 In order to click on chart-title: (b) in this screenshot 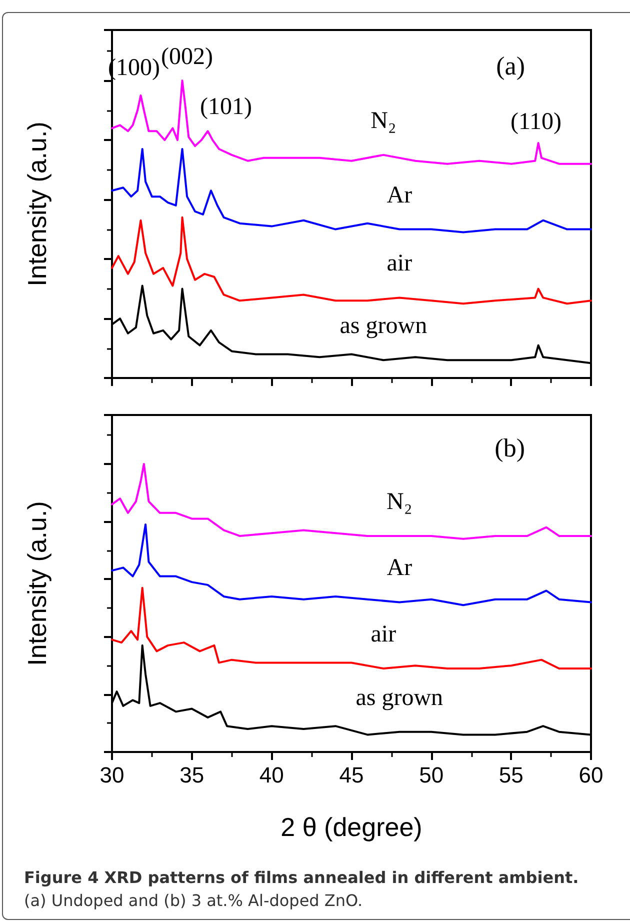, I will do `click(510, 448)`.